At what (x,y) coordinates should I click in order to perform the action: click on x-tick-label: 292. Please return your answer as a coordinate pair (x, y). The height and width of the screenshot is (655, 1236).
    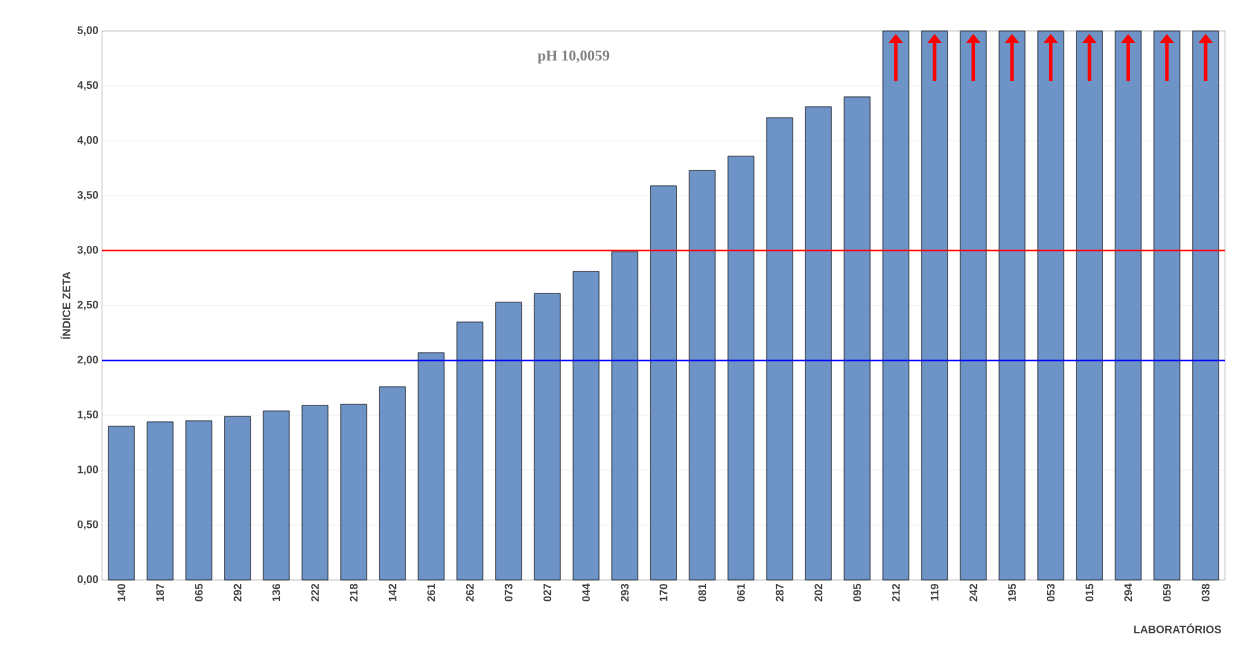
    Looking at the image, I should click on (237, 592).